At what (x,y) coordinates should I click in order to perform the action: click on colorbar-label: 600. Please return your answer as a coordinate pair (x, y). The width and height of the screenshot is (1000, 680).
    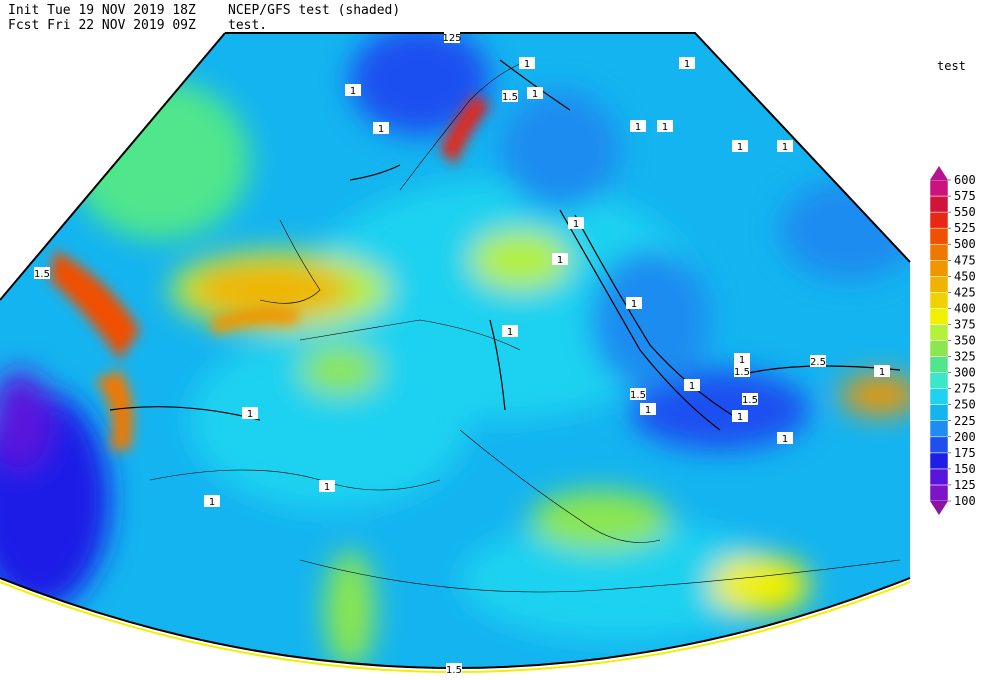
    Looking at the image, I should click on (965, 180).